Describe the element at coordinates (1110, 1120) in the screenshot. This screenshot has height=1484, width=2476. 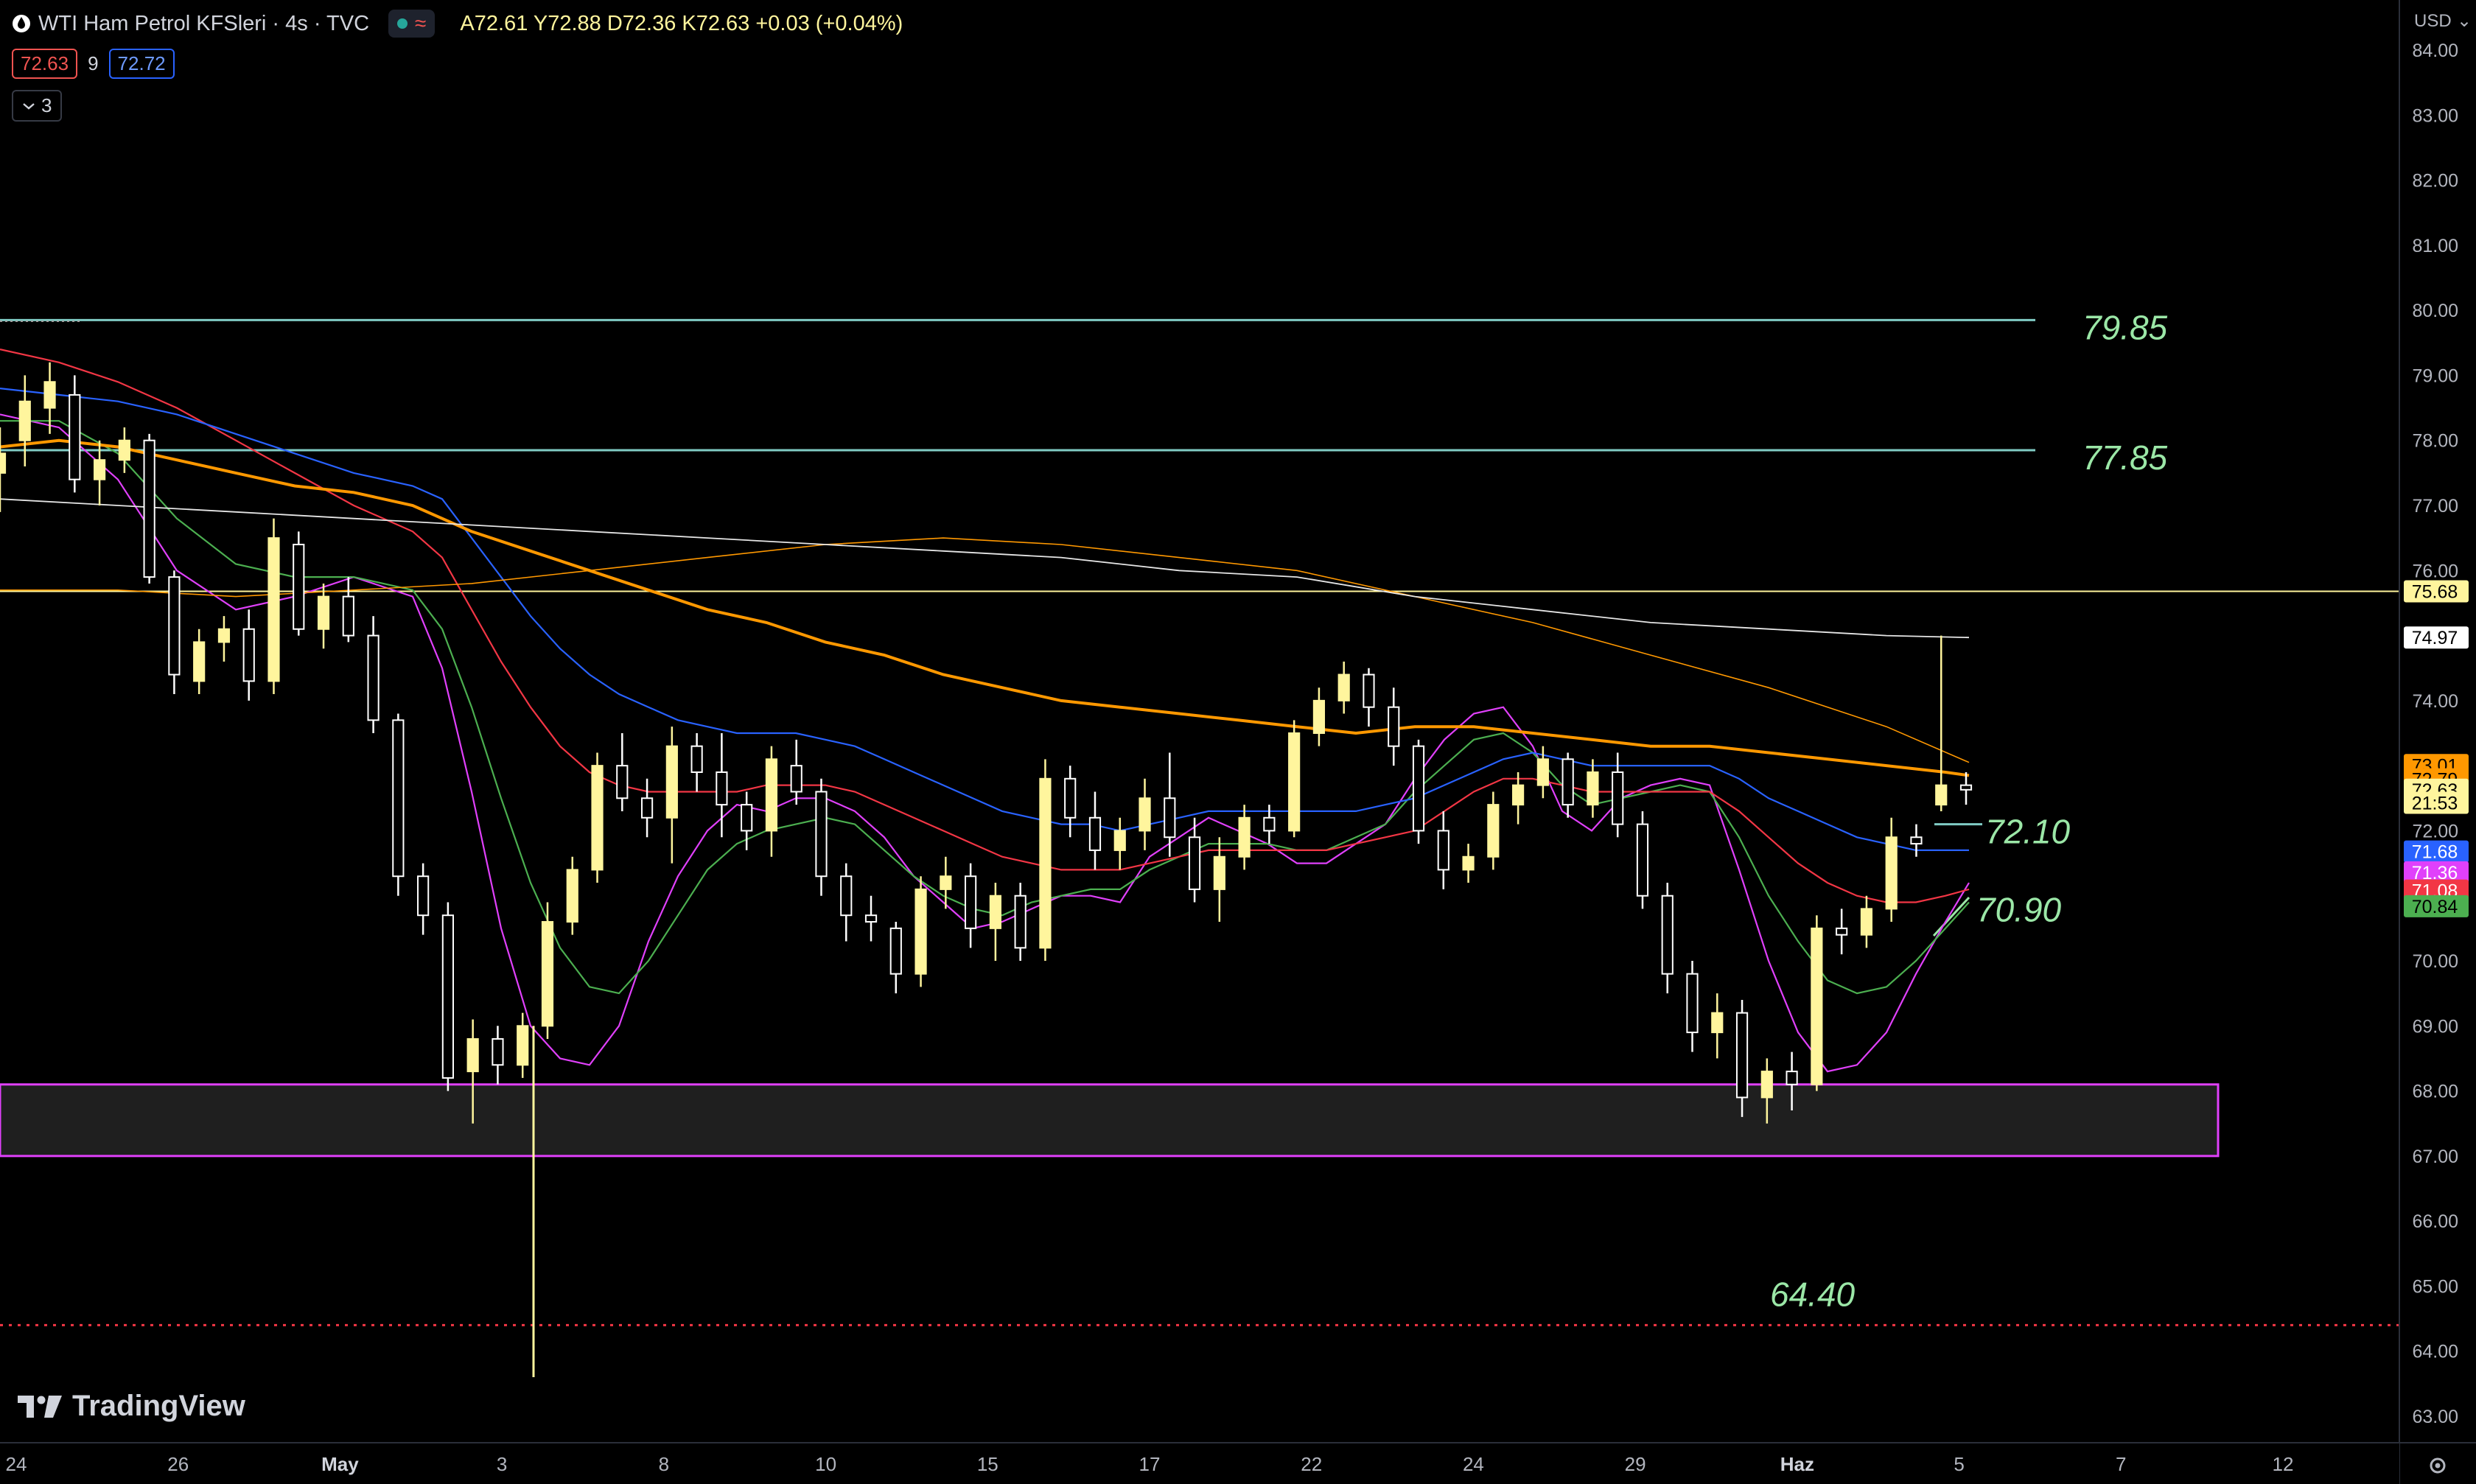
I see `support-zone` at that location.